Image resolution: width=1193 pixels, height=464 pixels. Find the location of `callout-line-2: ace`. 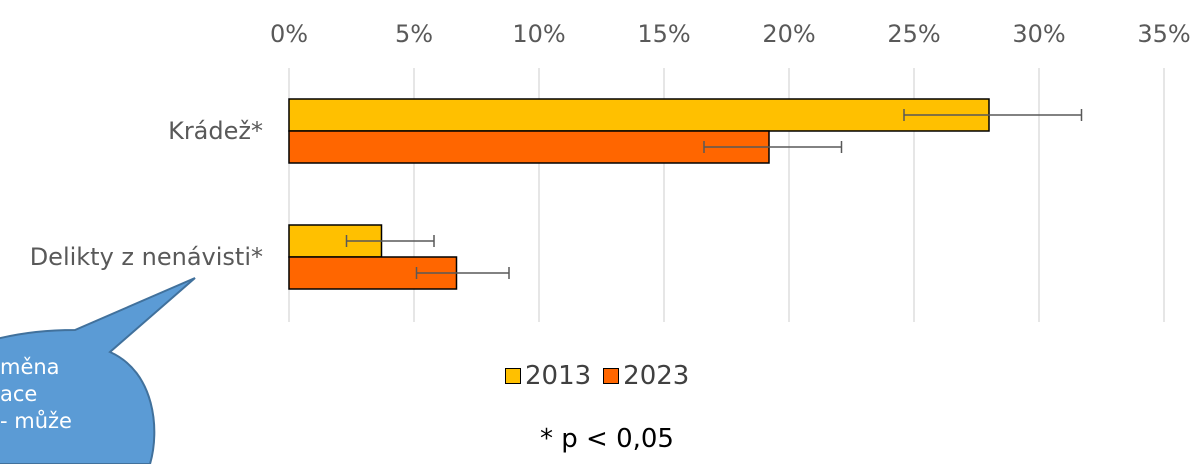

callout-line-2: ace is located at coordinates (19, 394).